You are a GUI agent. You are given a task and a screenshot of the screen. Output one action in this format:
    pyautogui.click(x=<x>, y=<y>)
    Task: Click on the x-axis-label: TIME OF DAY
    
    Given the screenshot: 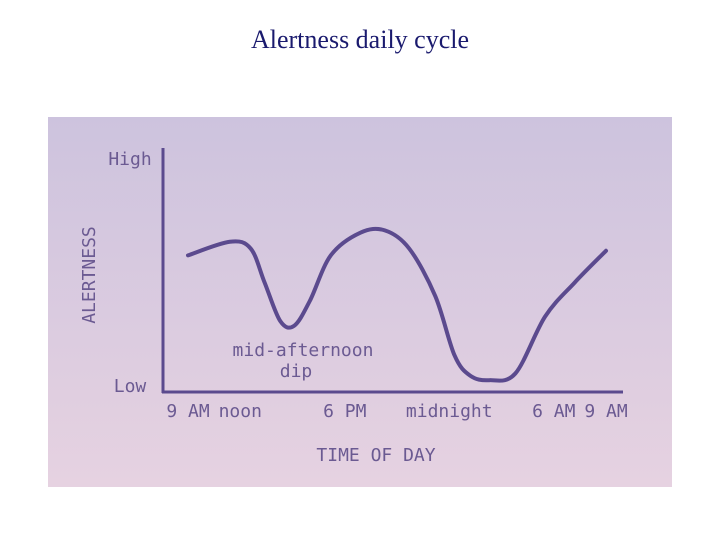 What is the action you would take?
    pyautogui.click(x=375, y=455)
    